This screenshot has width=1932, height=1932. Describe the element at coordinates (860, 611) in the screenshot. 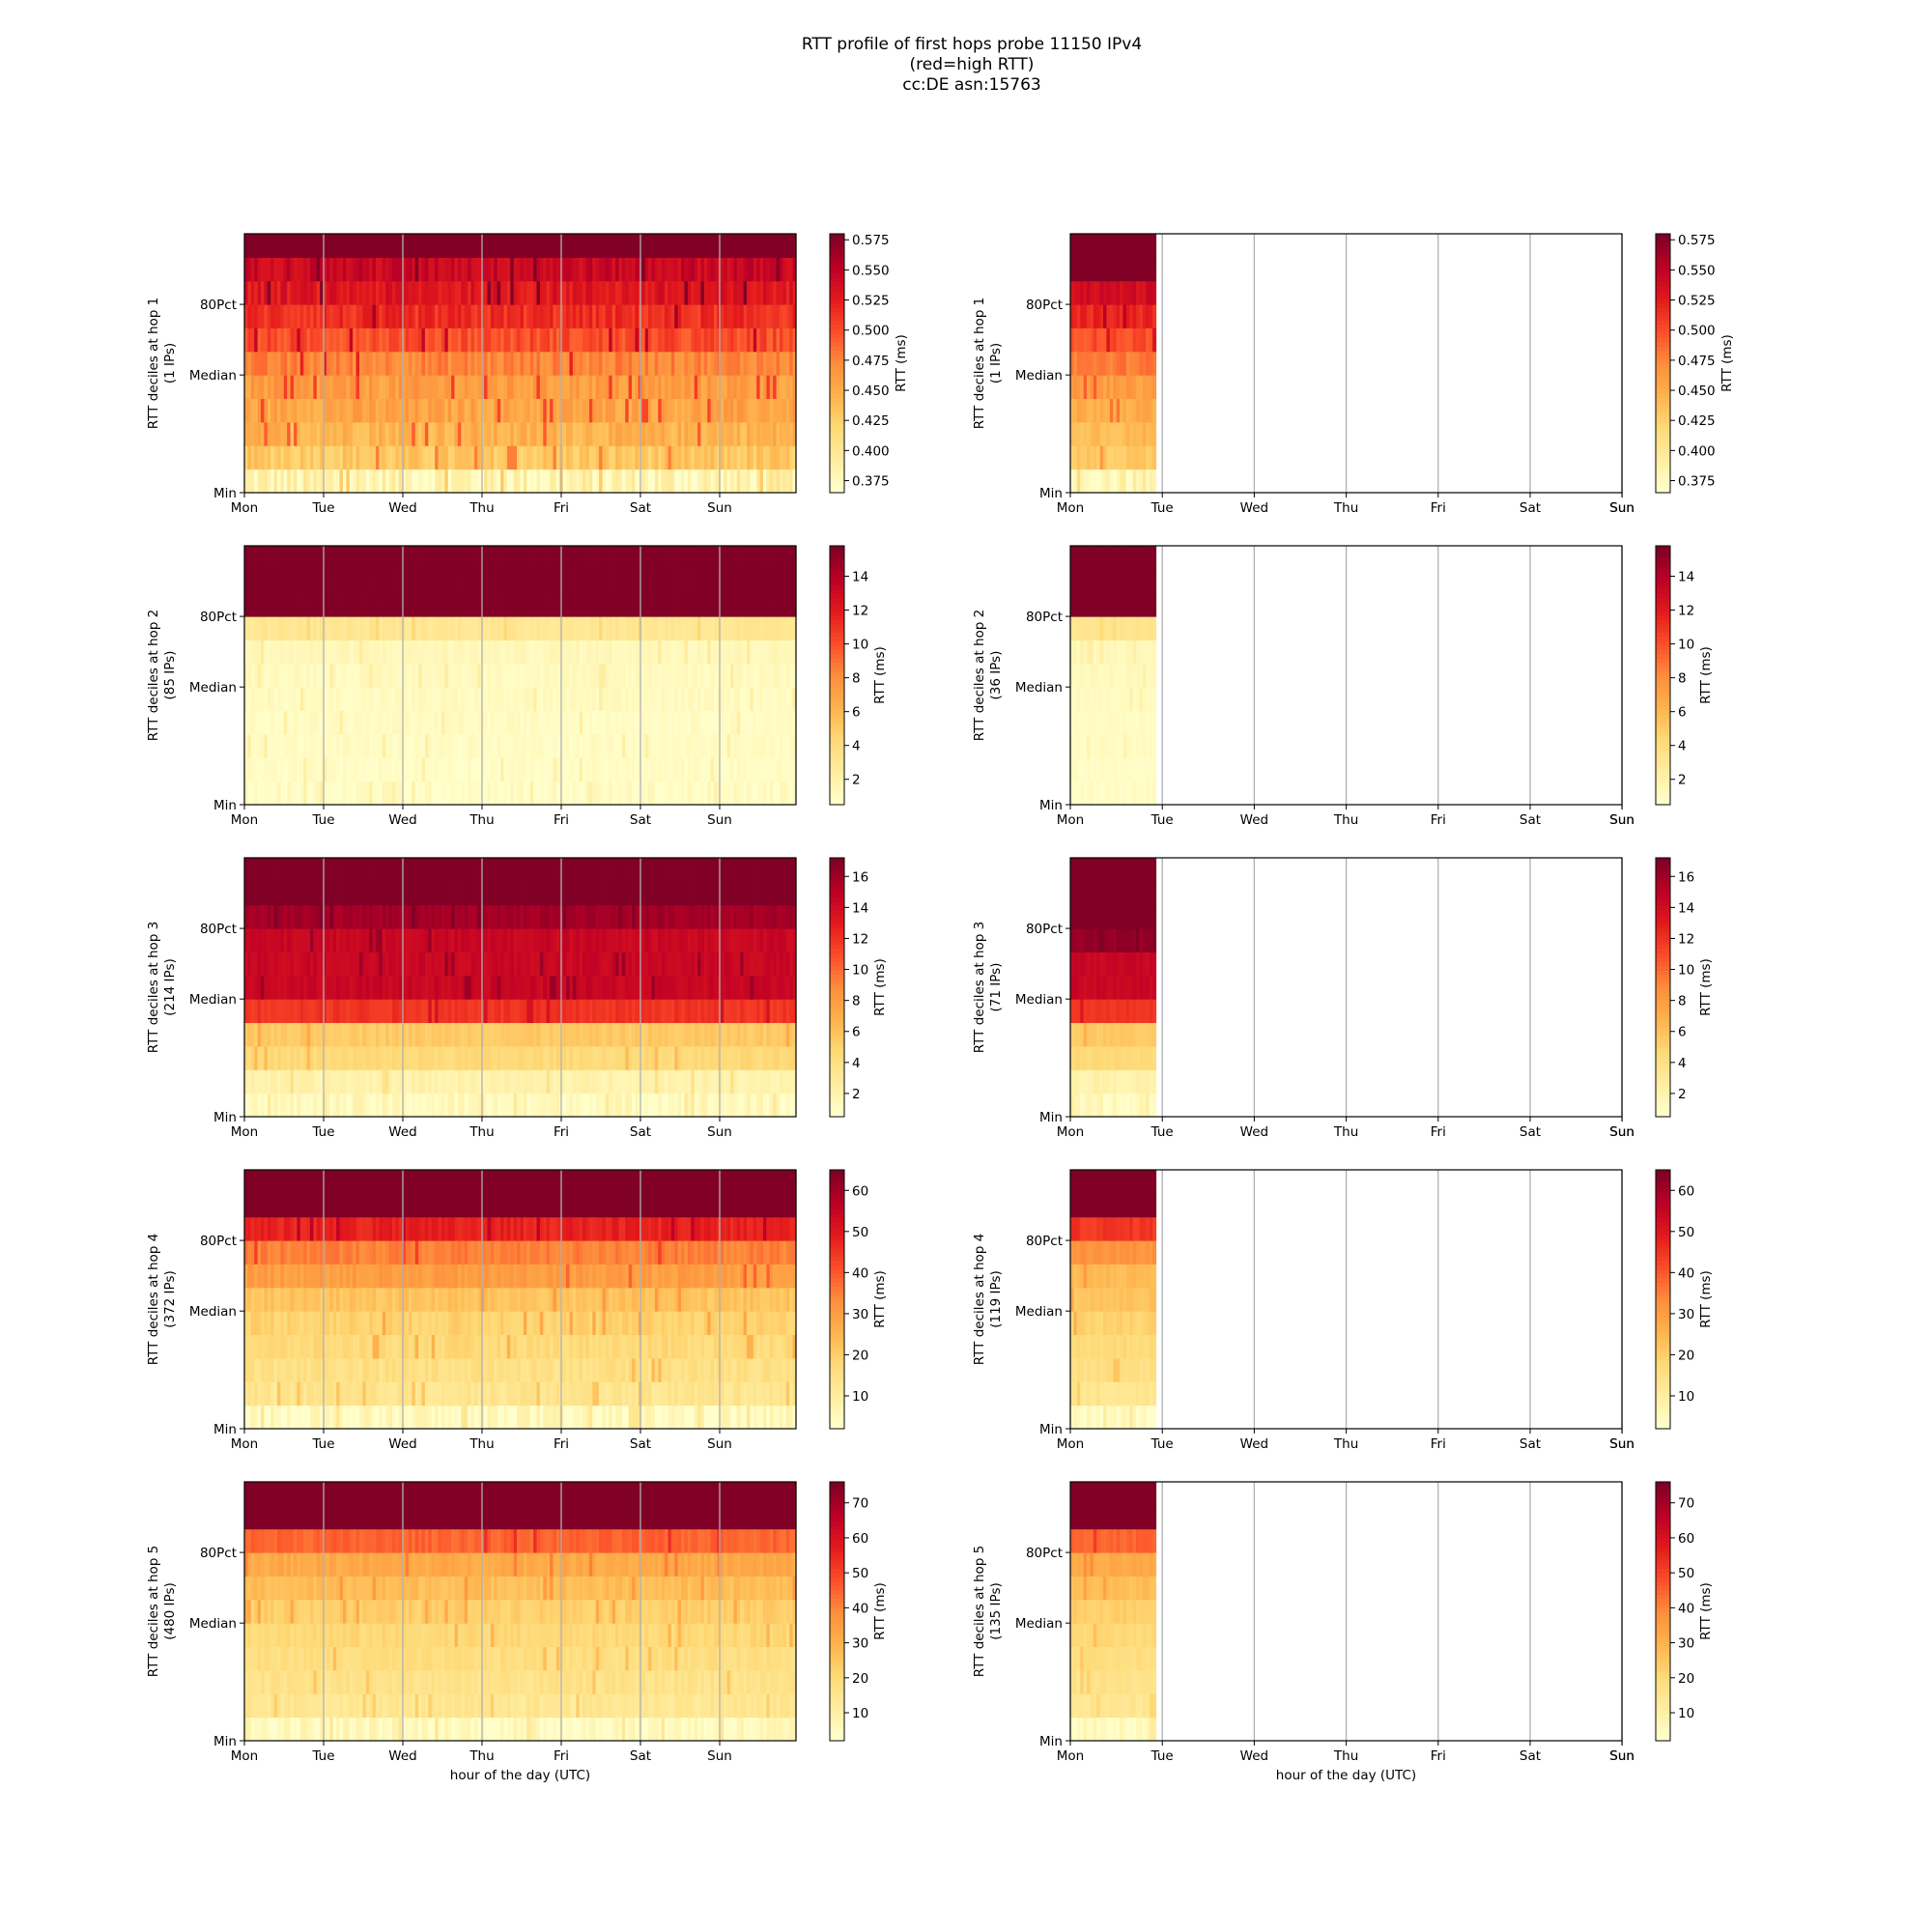

I see `colorbar-tick-label: 12` at that location.